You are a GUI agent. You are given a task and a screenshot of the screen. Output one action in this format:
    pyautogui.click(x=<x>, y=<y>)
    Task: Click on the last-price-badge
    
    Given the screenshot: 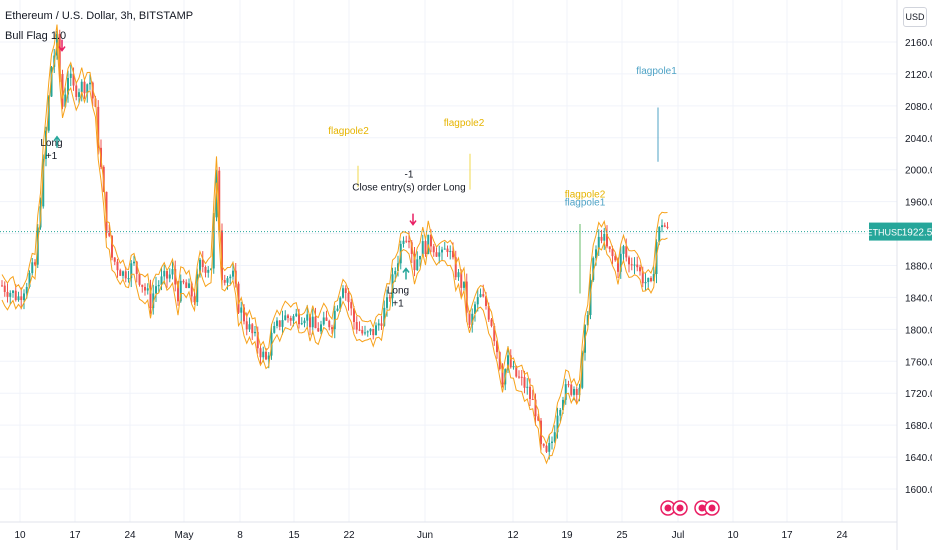 What is the action you would take?
    pyautogui.click(x=917, y=231)
    